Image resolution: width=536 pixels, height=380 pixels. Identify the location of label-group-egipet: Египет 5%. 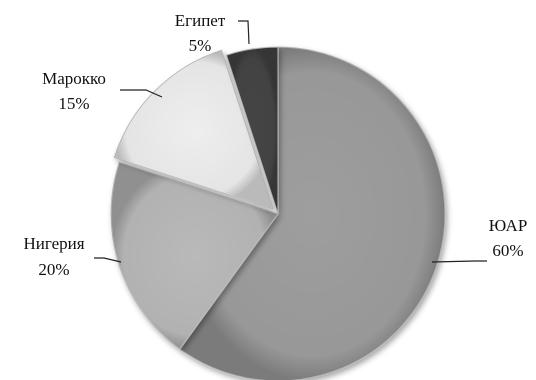
(212, 33).